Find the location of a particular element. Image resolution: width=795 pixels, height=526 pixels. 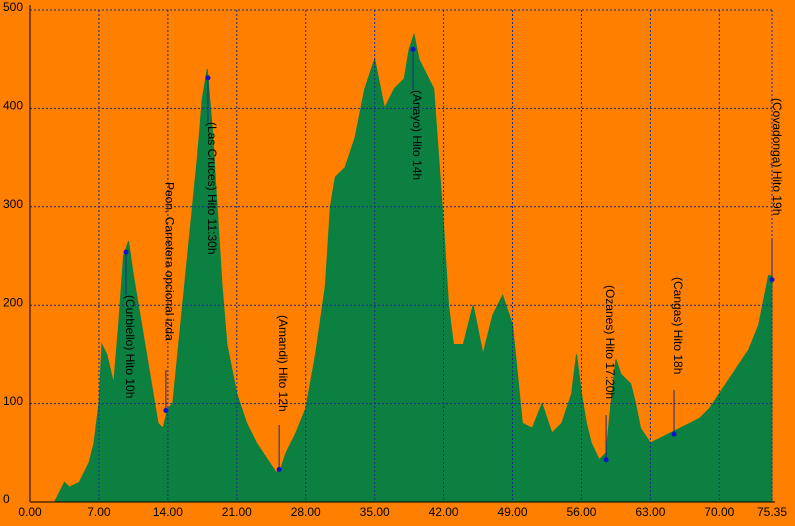

waypoint-label: (Cangas) Hito 18h is located at coordinates (678, 325).